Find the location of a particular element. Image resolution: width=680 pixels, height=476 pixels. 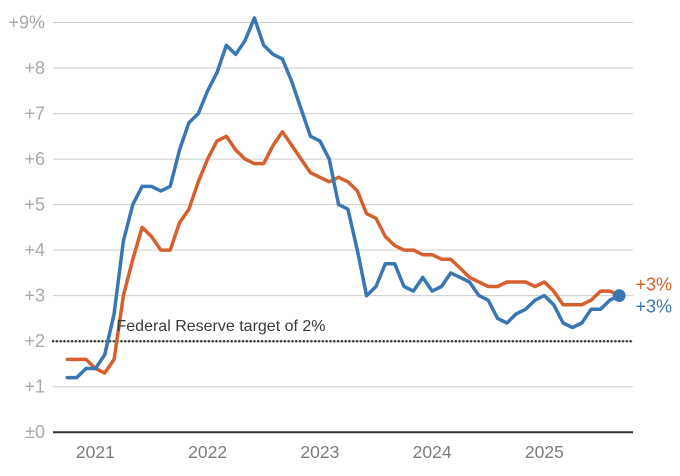

svg-text: +5 is located at coordinates (34, 205).